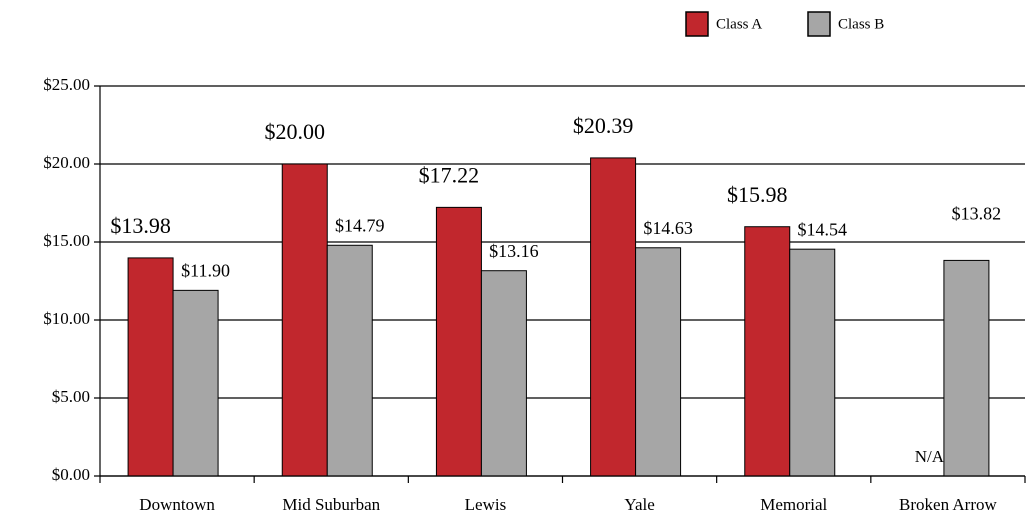 The image size is (1034, 520). Describe the element at coordinates (71, 474) in the screenshot. I see `y-tick-label: $0.00` at that location.